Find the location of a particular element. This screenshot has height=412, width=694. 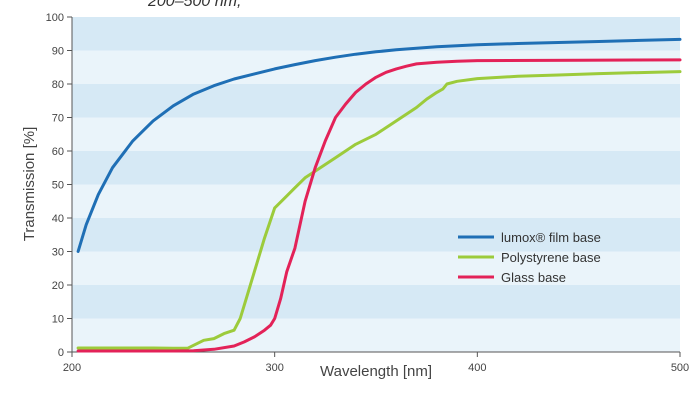

y-tick-label: 10 is located at coordinates (58, 320).